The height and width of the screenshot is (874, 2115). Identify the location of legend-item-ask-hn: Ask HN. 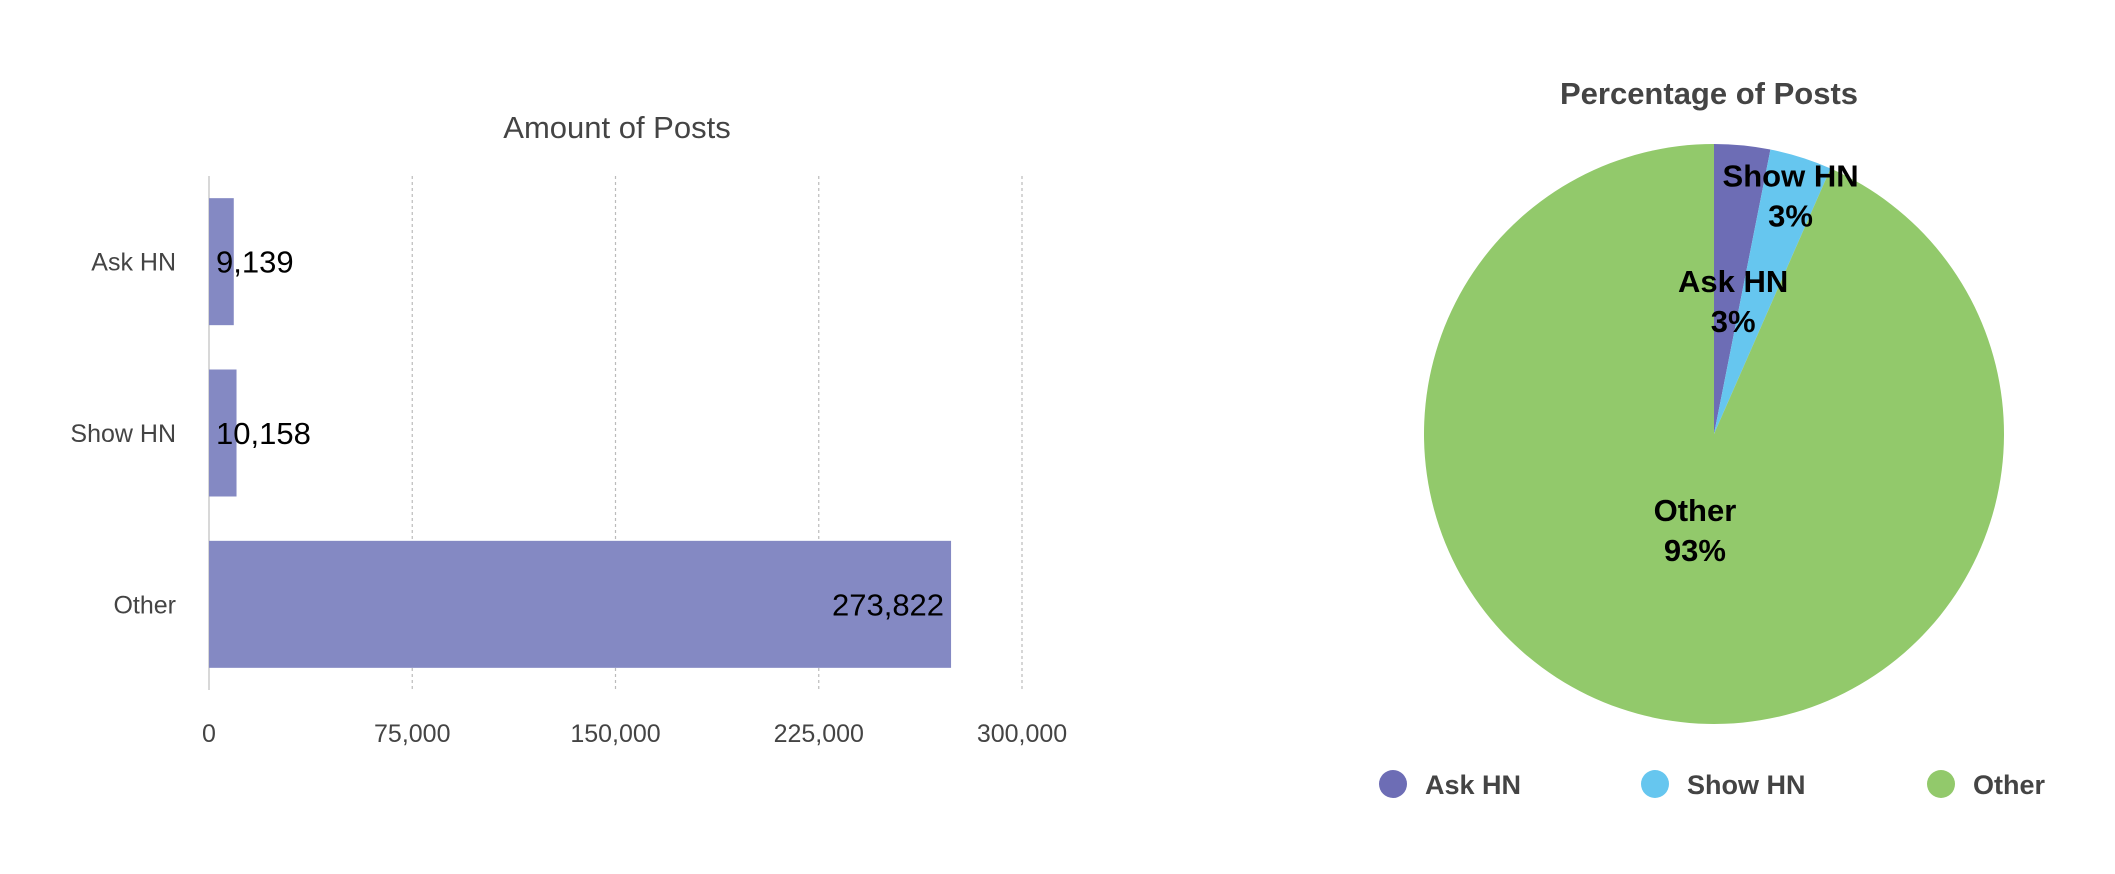
(1450, 785).